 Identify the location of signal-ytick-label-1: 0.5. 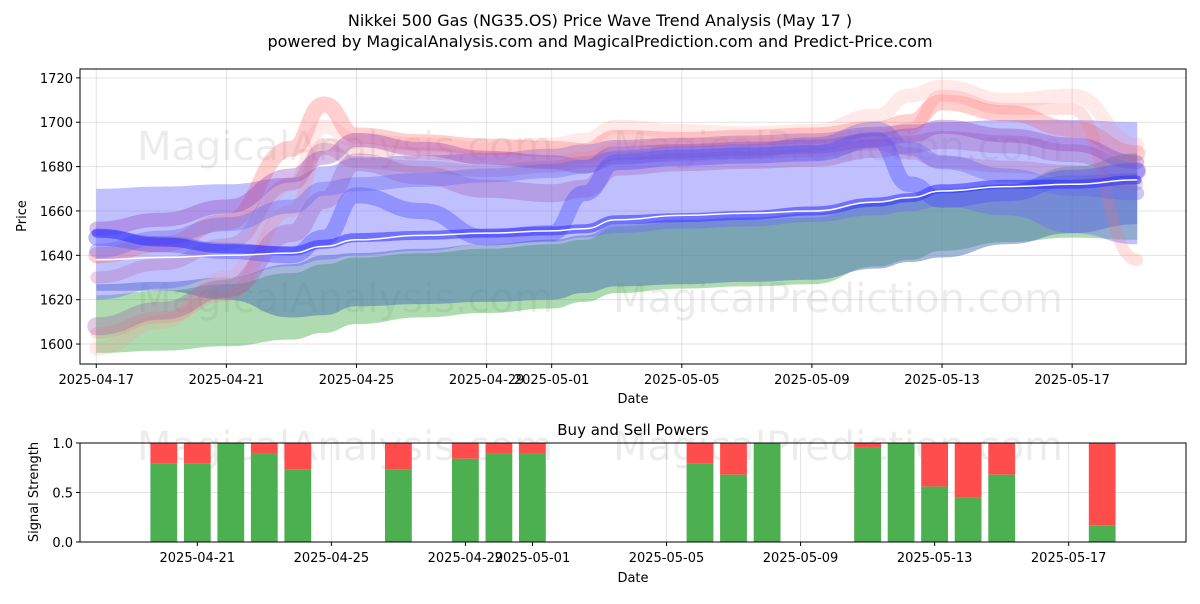
(62, 494).